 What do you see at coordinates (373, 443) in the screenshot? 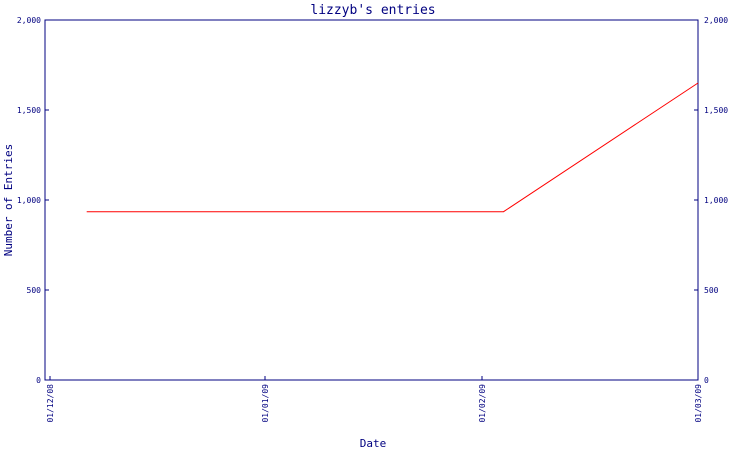
I see `x-axis-label: Date` at bounding box center [373, 443].